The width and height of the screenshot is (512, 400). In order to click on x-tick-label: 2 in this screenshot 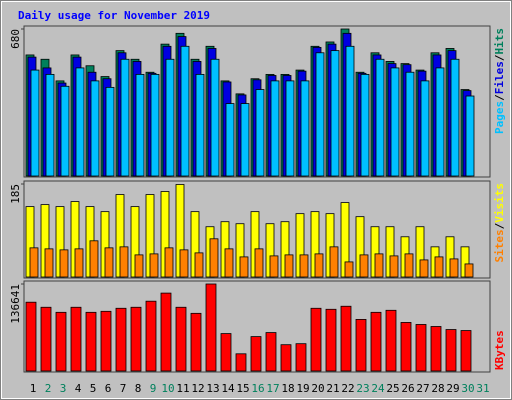, I will do `click(48, 388)`.